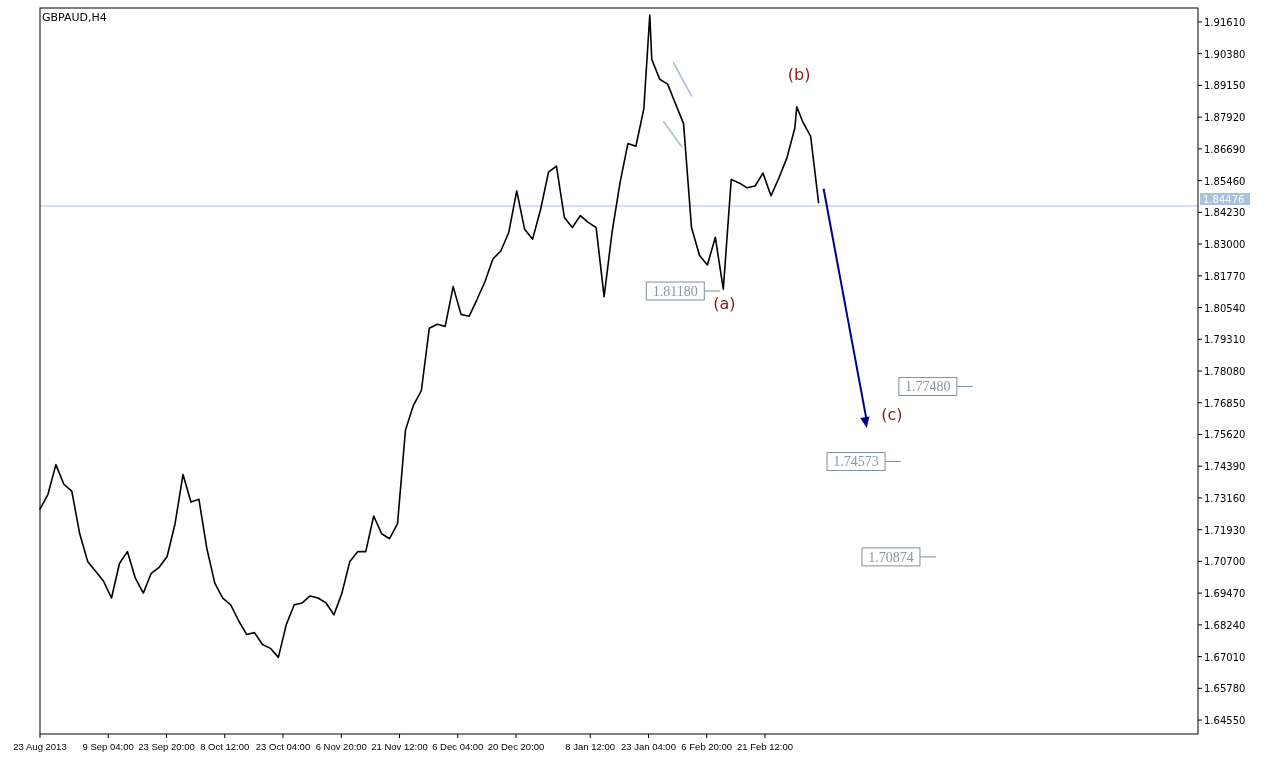 The width and height of the screenshot is (1276, 777). What do you see at coordinates (1225, 467) in the screenshot?
I see `y-tick-label: 1.74390` at bounding box center [1225, 467].